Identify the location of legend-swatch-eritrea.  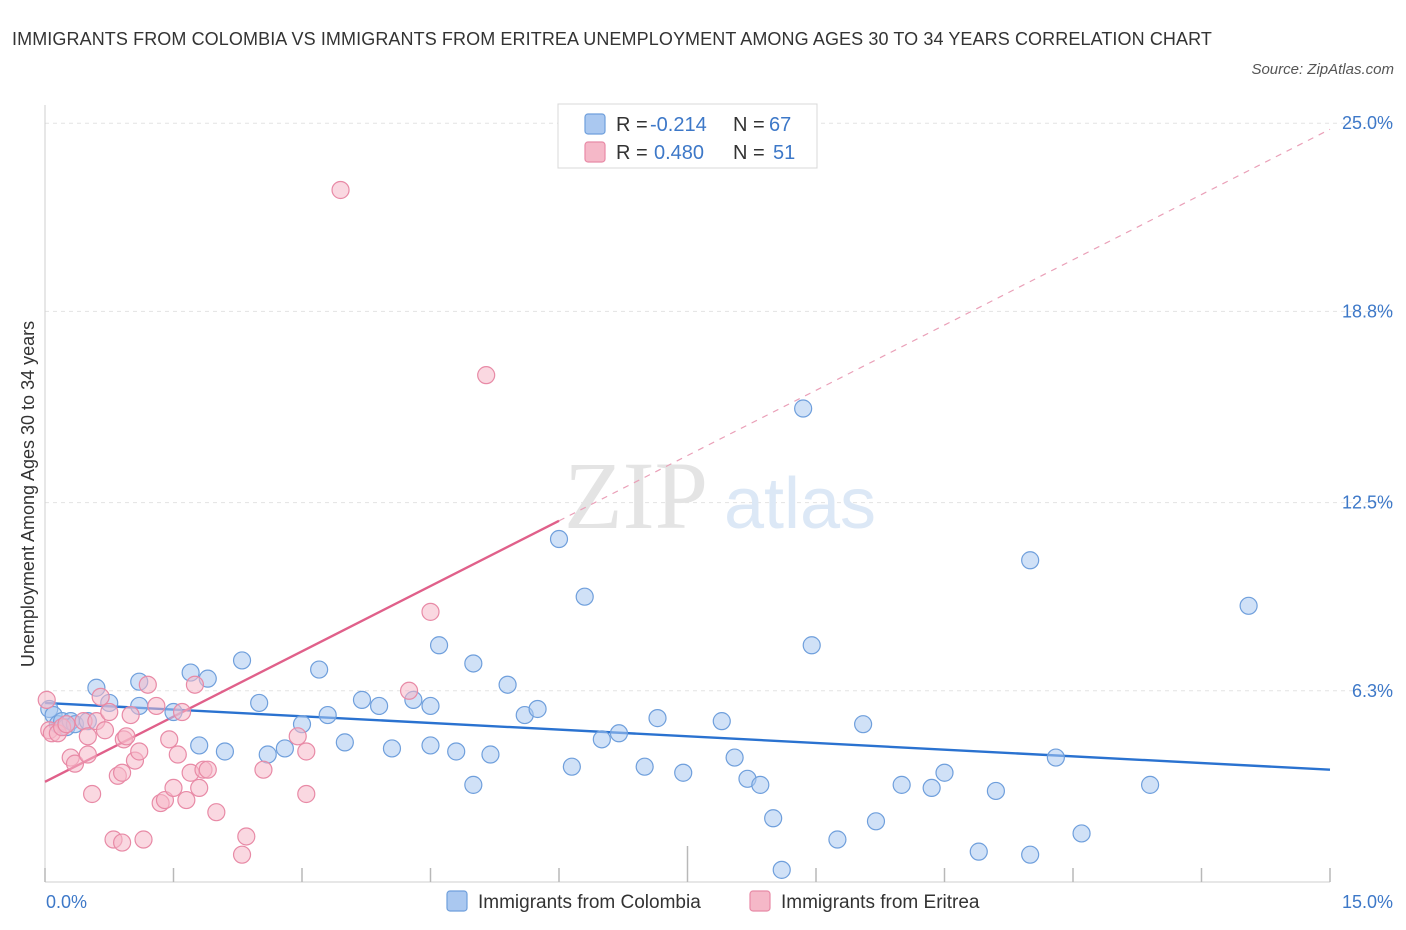
(595, 152).